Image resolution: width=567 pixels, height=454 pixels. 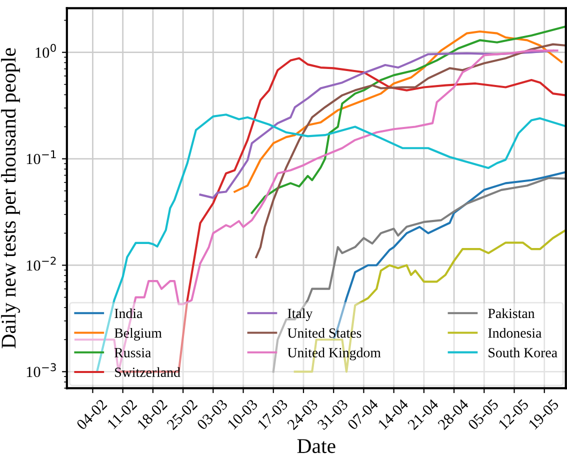 What do you see at coordinates (334, 354) in the screenshot?
I see `legend-label: United Kingdom` at bounding box center [334, 354].